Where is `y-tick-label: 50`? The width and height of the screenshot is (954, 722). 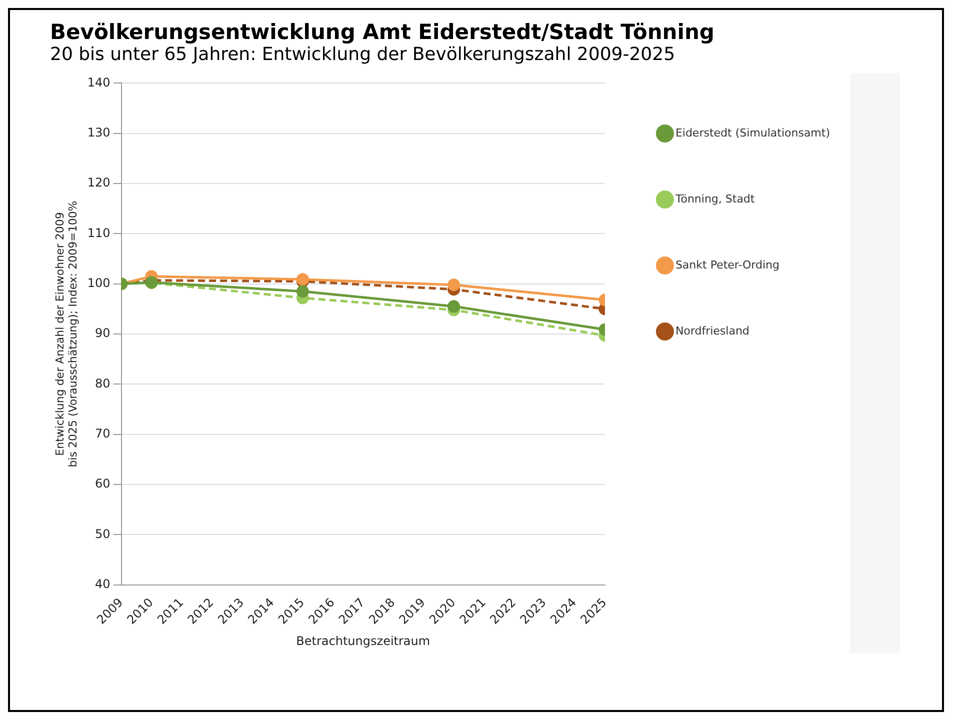
y-tick-label: 50 is located at coordinates (102, 533).